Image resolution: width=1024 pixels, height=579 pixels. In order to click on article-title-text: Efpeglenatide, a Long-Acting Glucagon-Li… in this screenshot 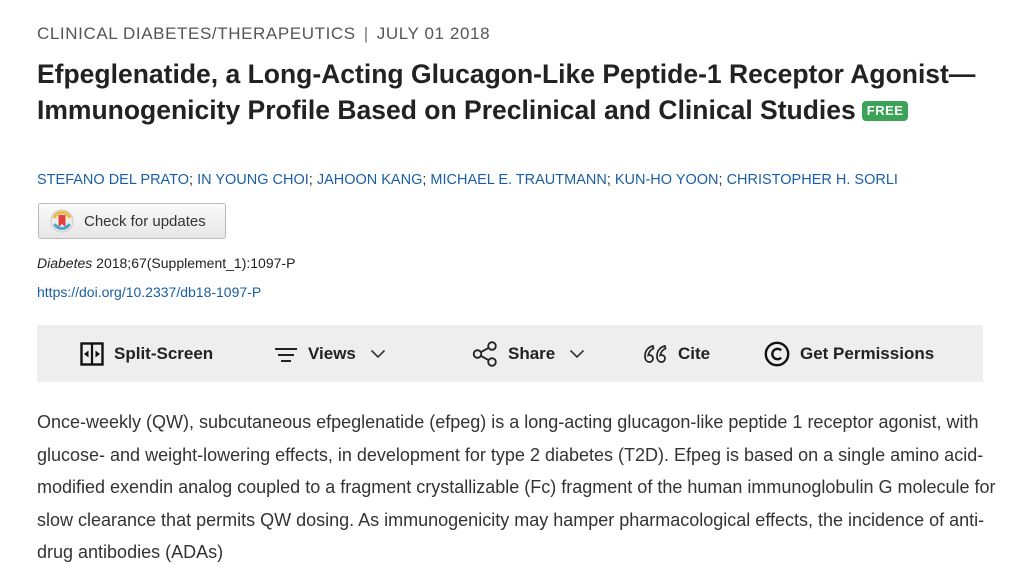, I will do `click(506, 92)`.